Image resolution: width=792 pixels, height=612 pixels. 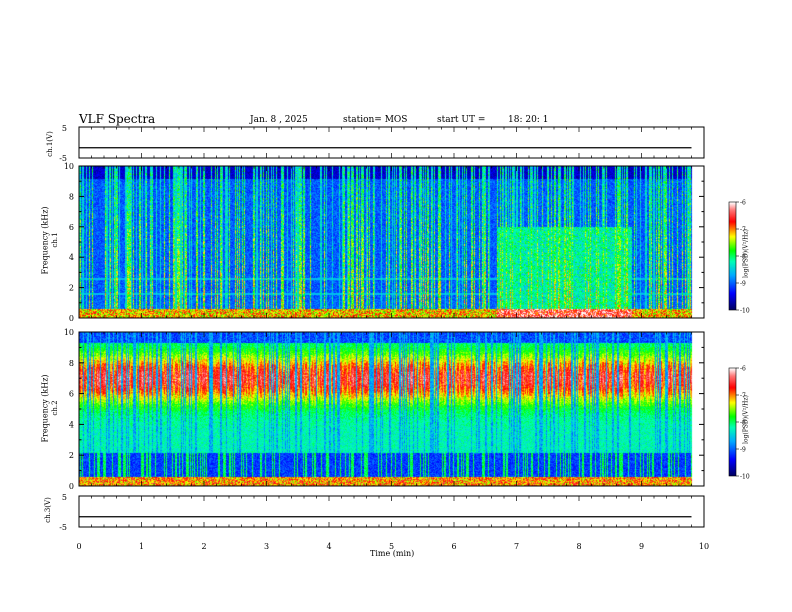 What do you see at coordinates (578, 546) in the screenshot?
I see `x-tick-label: 8` at bounding box center [578, 546].